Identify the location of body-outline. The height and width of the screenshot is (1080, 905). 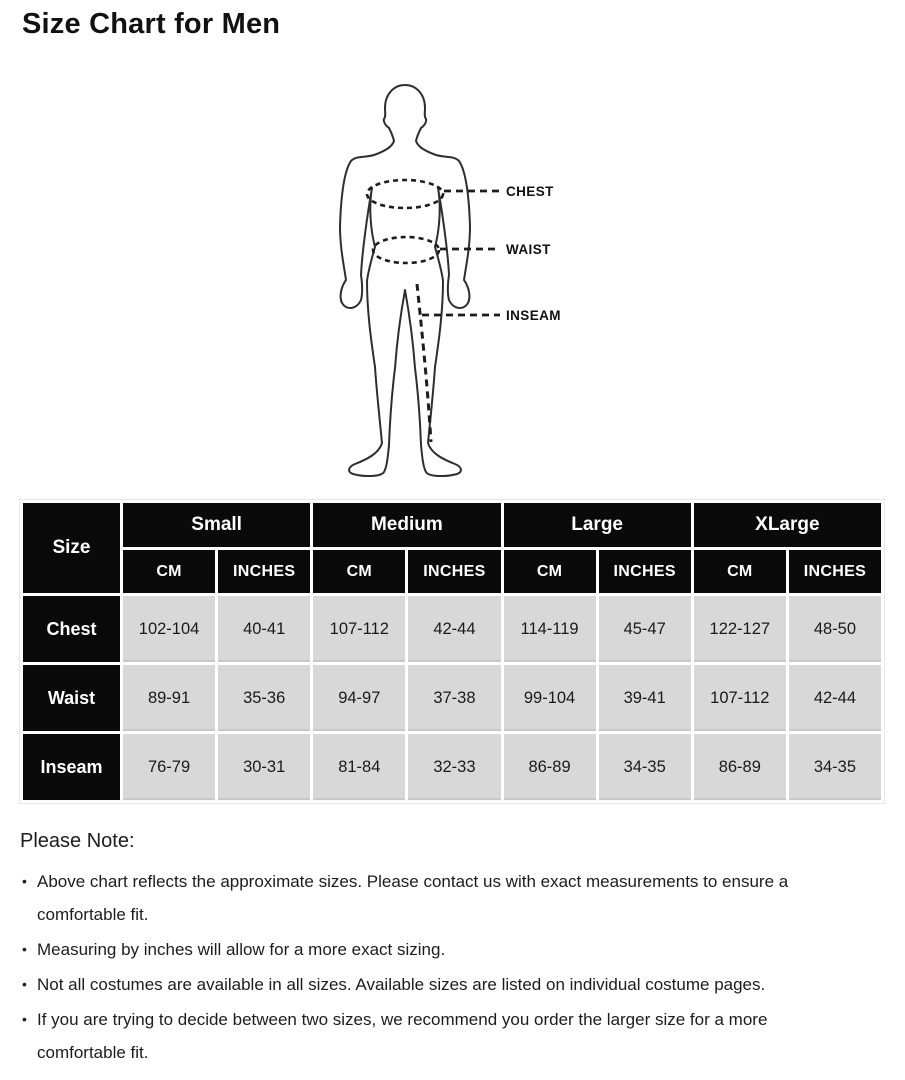
(405, 281).